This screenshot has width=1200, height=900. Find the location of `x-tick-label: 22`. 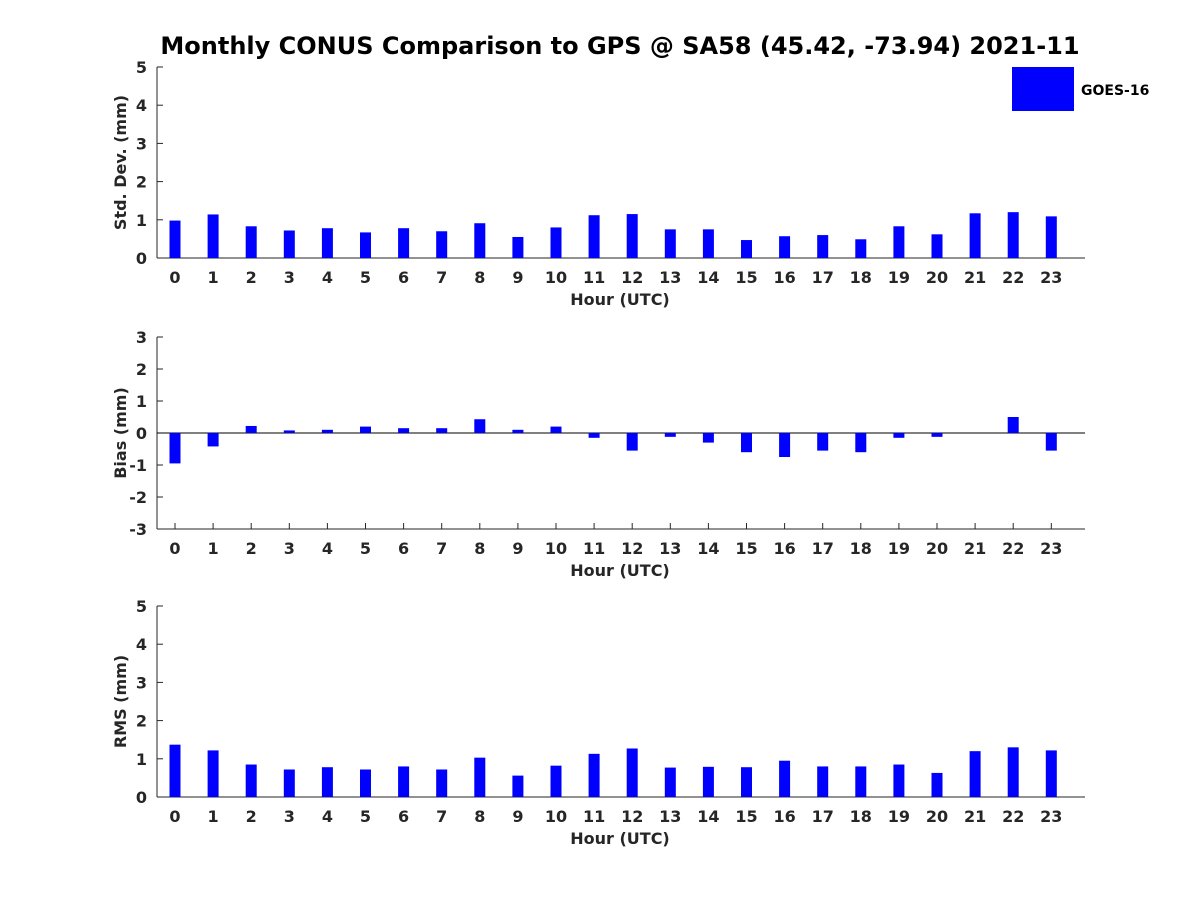

x-tick-label: 22 is located at coordinates (1013, 816).